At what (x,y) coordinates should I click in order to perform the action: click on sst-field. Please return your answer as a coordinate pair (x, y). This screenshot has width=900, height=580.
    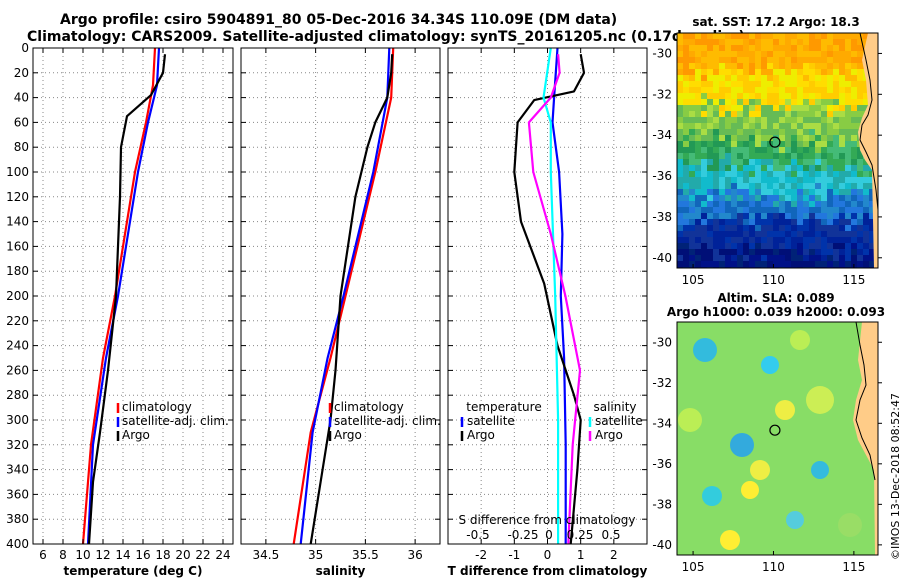
    Looking at the image, I should click on (777, 150).